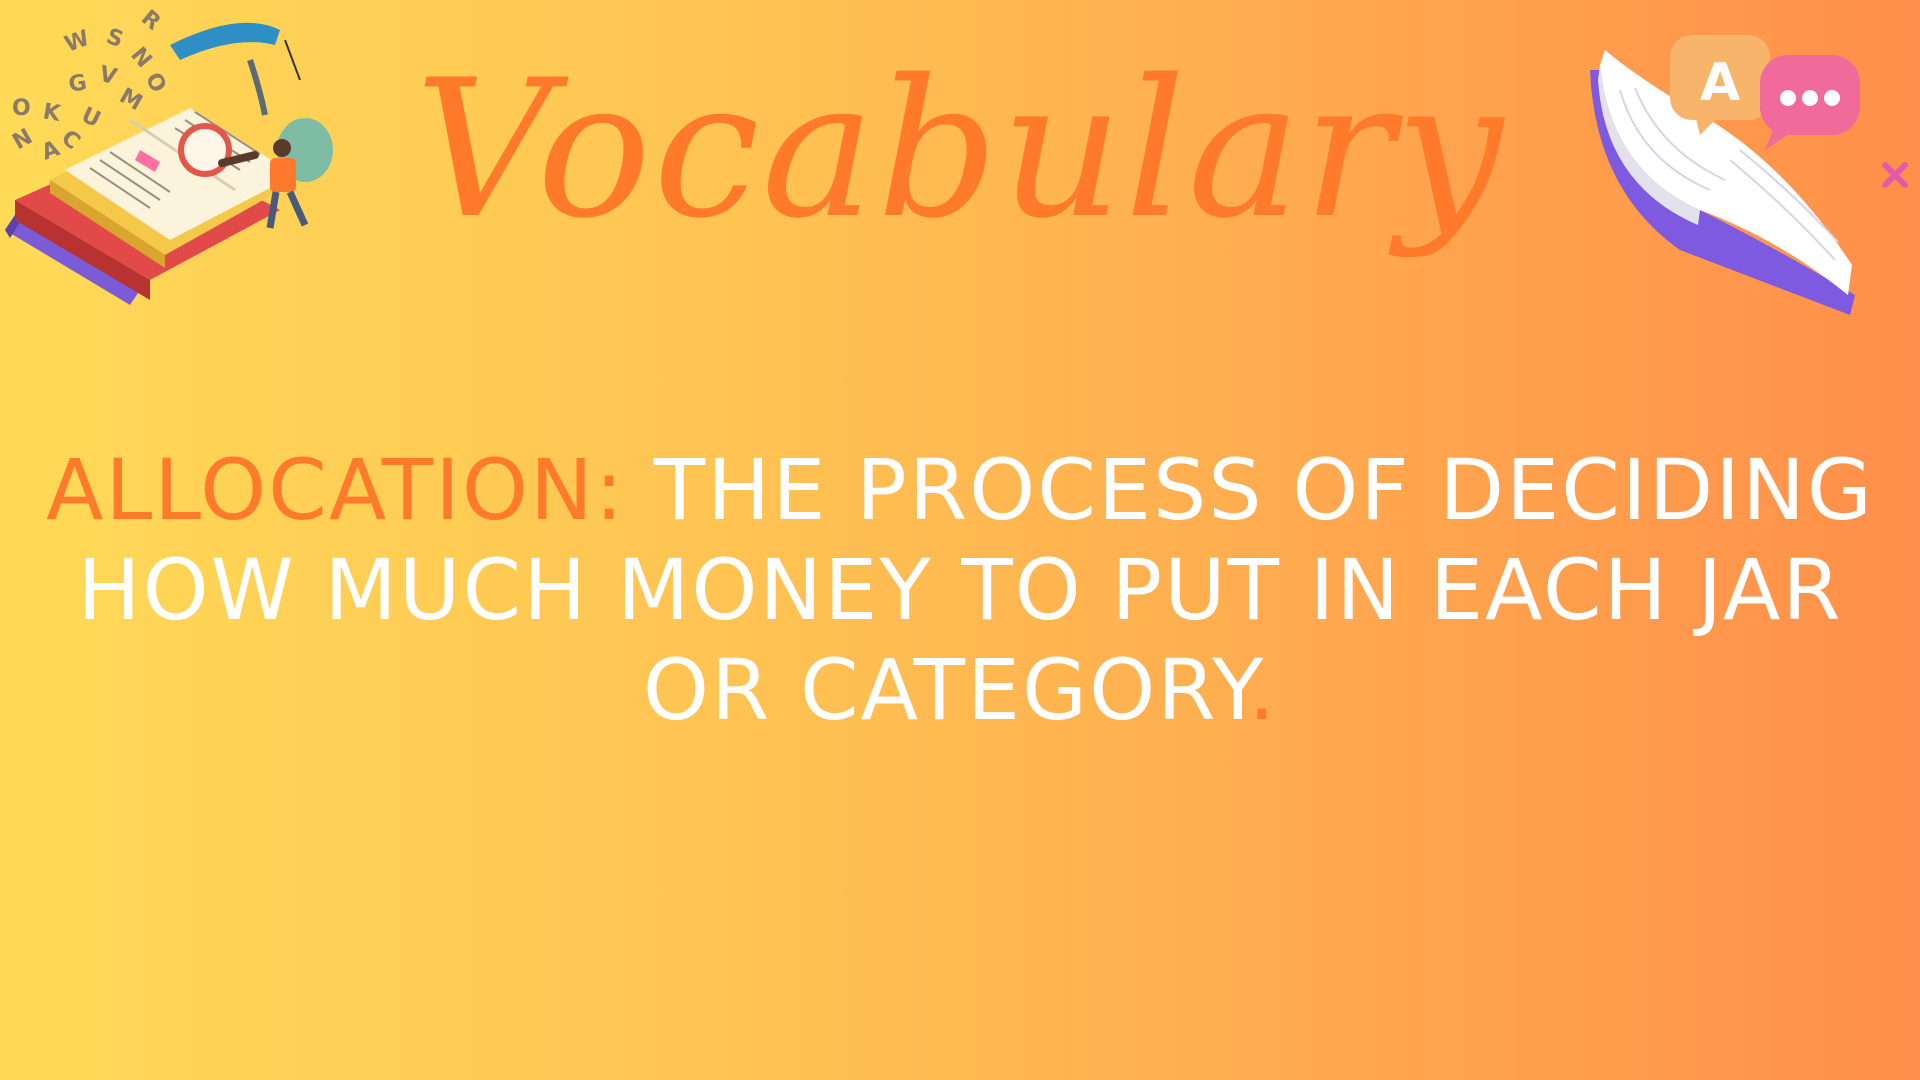 The height and width of the screenshot is (1080, 1920). Describe the element at coordinates (1722, 182) in the screenshot. I see `open-book-icon` at that location.